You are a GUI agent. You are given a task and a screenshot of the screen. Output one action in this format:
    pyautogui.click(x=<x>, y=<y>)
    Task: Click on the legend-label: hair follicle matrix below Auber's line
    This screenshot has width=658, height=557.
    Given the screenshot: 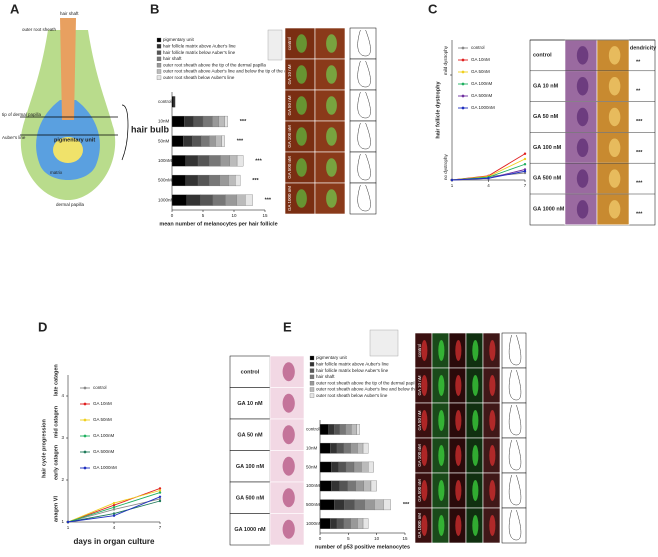 What is the action you would take?
    pyautogui.click(x=352, y=370)
    